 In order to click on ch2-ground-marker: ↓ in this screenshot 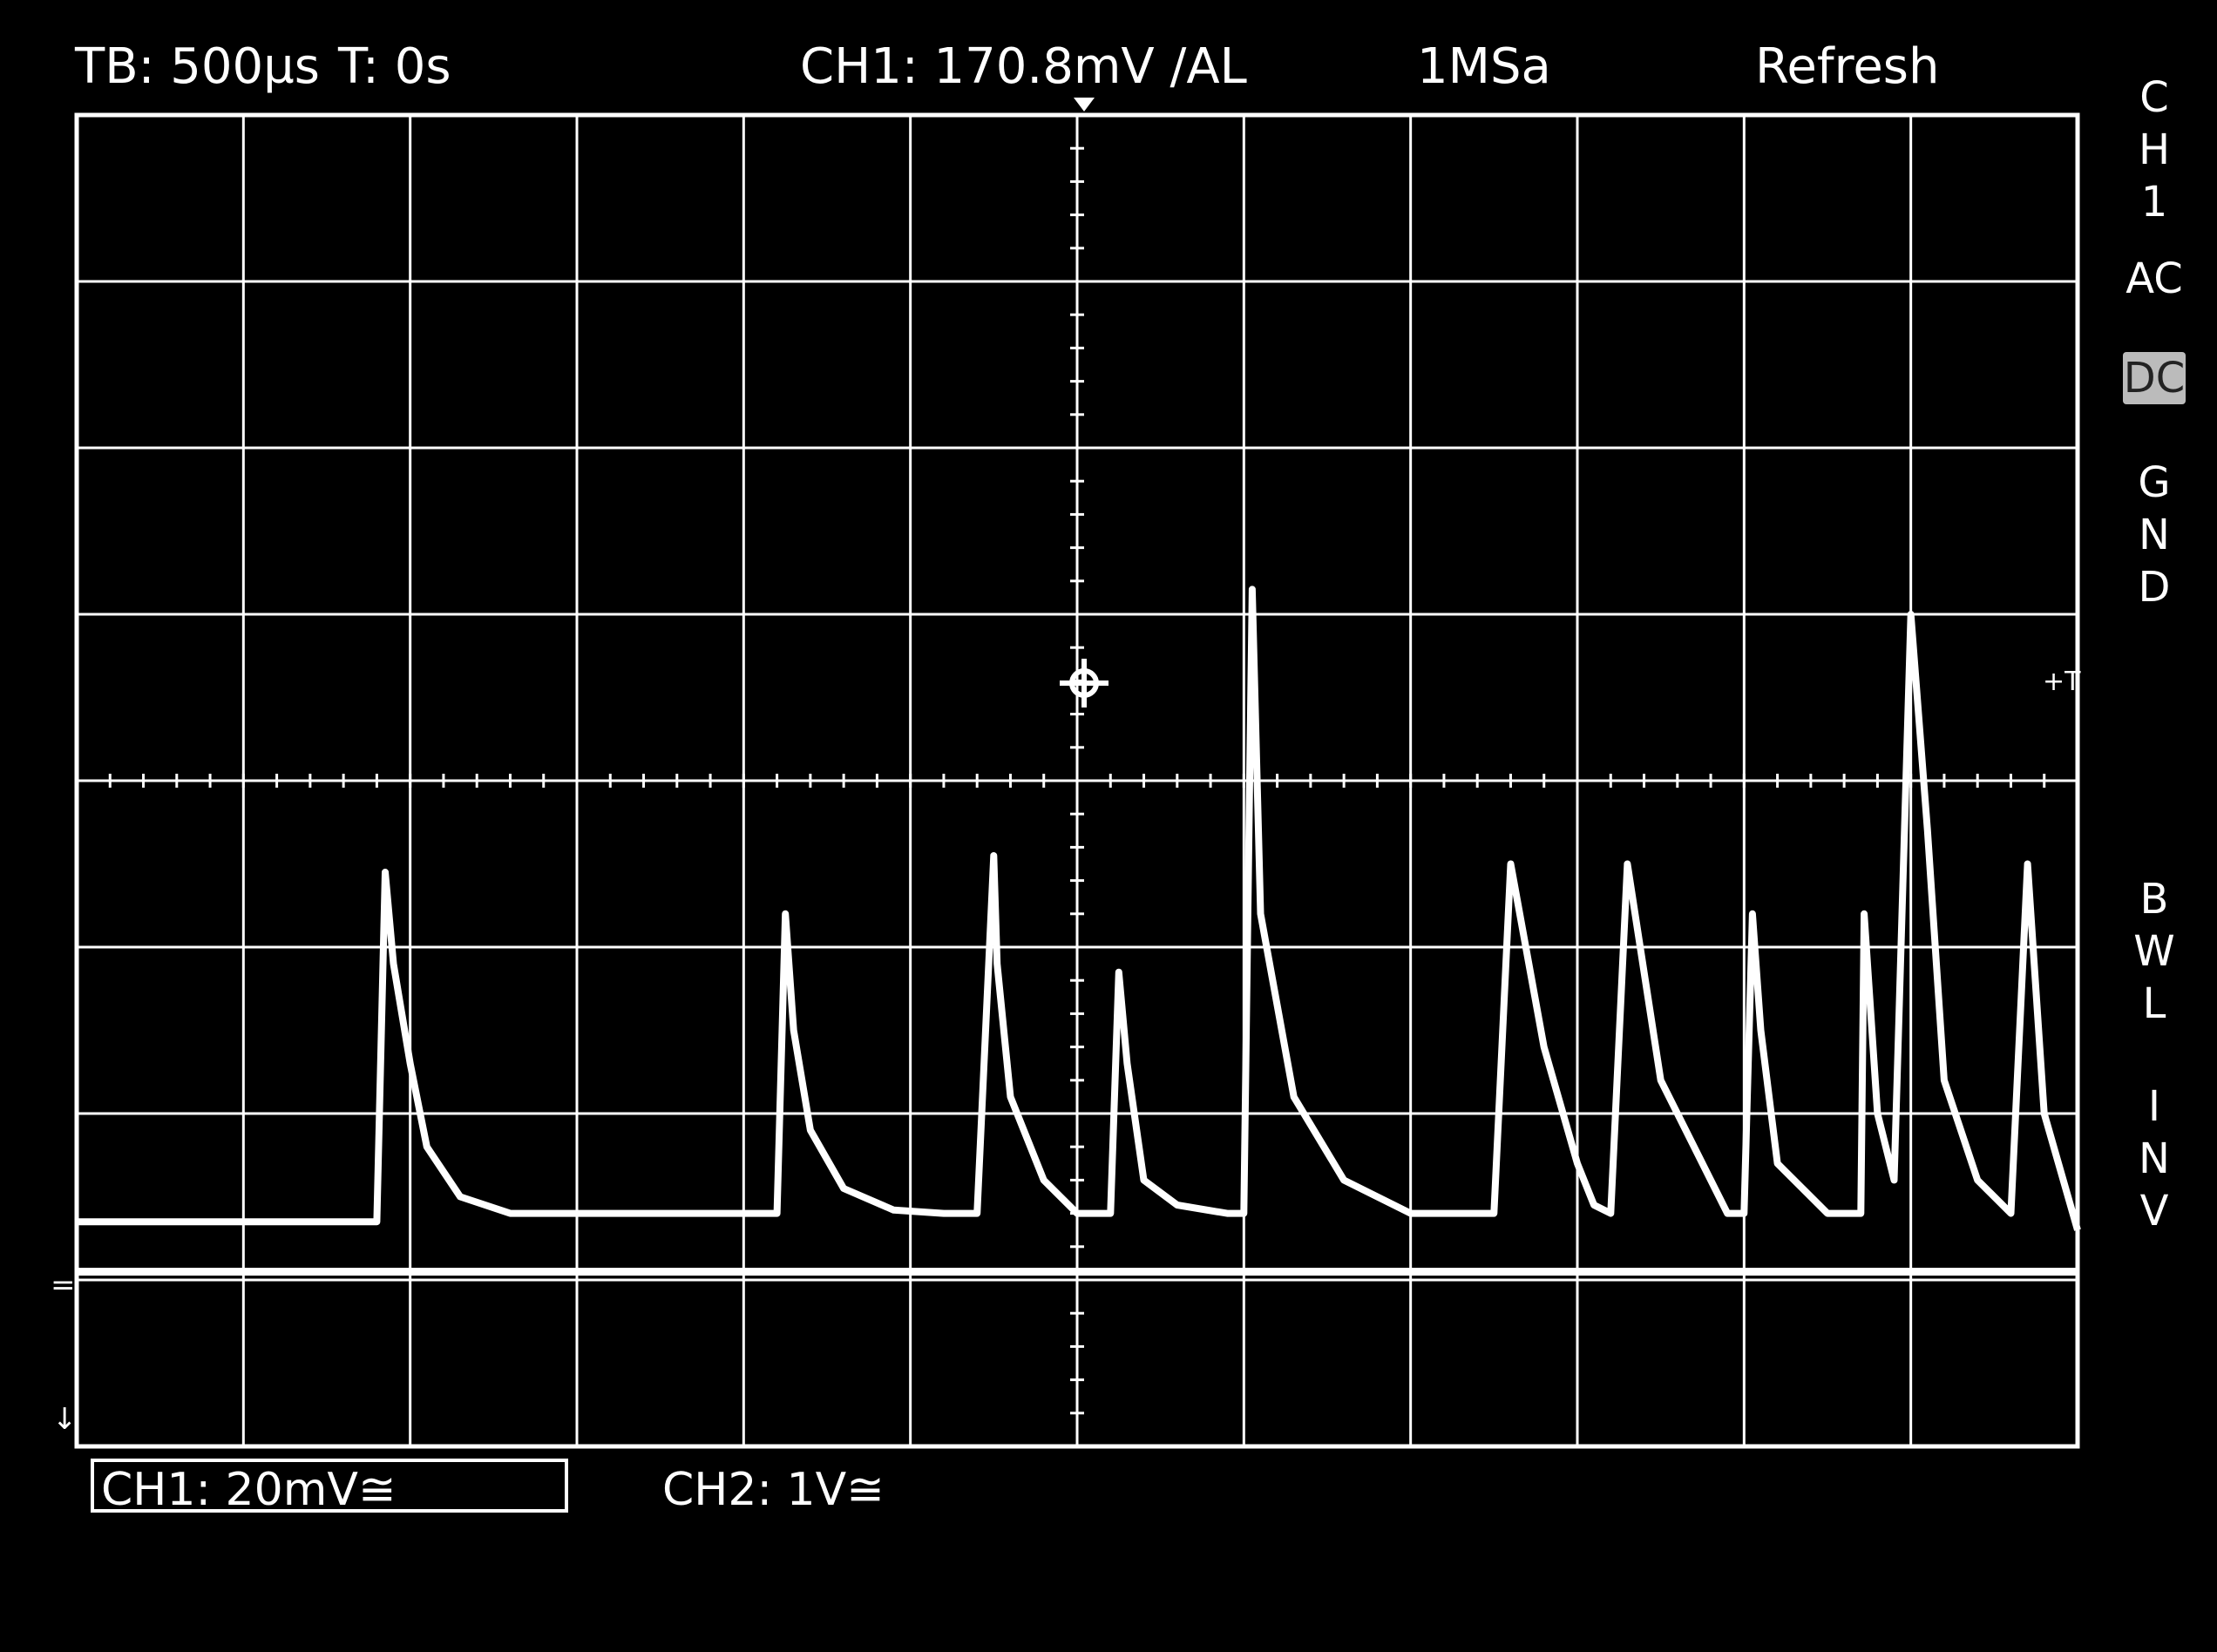, I will do `click(65, 1419)`.